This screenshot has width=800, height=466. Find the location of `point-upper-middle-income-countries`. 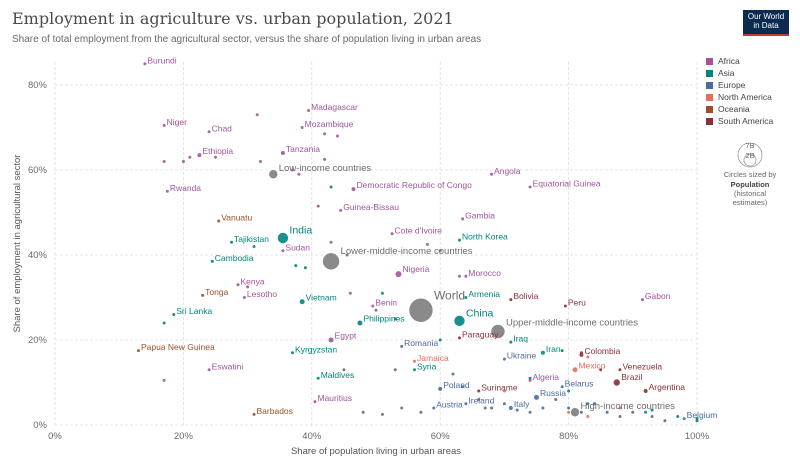

point-upper-middle-income-countries is located at coordinates (498, 331).